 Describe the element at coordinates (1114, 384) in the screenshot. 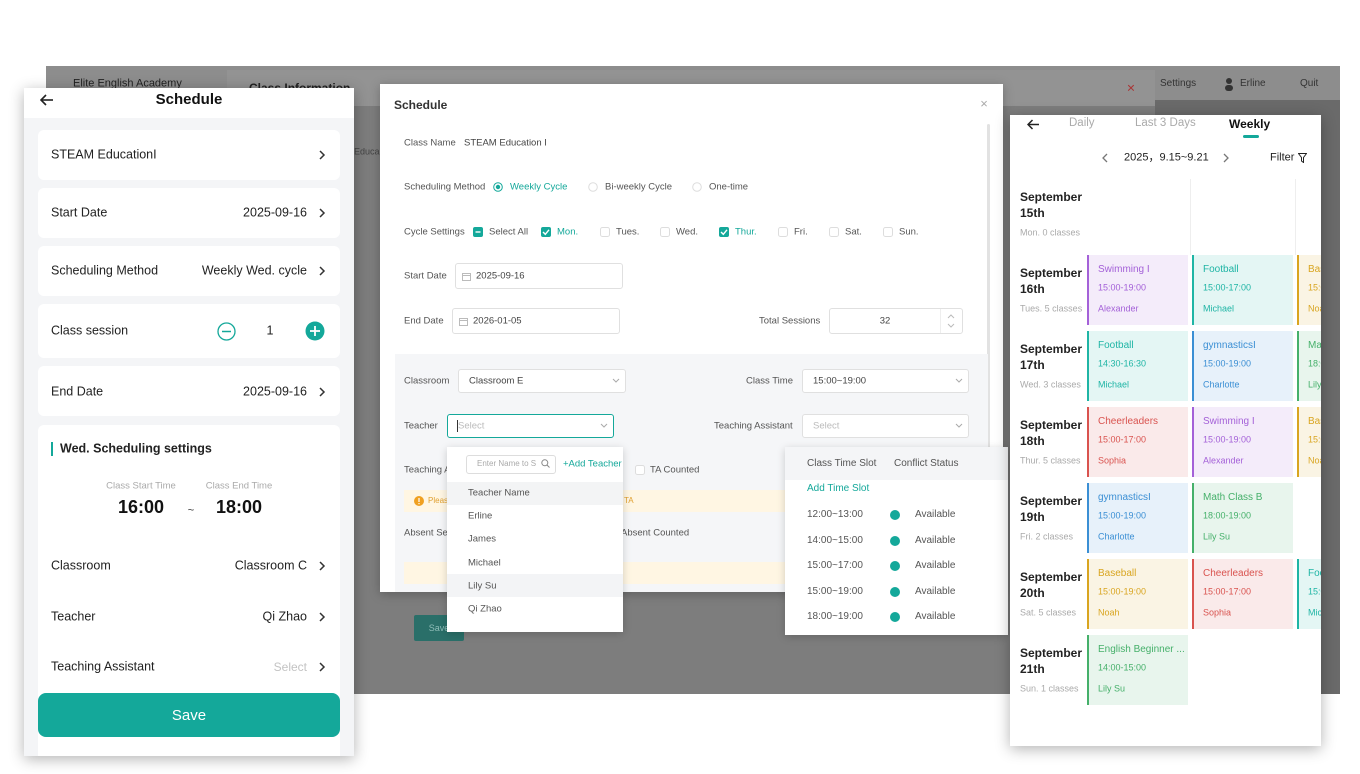

I see `class-teacher: Michael` at that location.